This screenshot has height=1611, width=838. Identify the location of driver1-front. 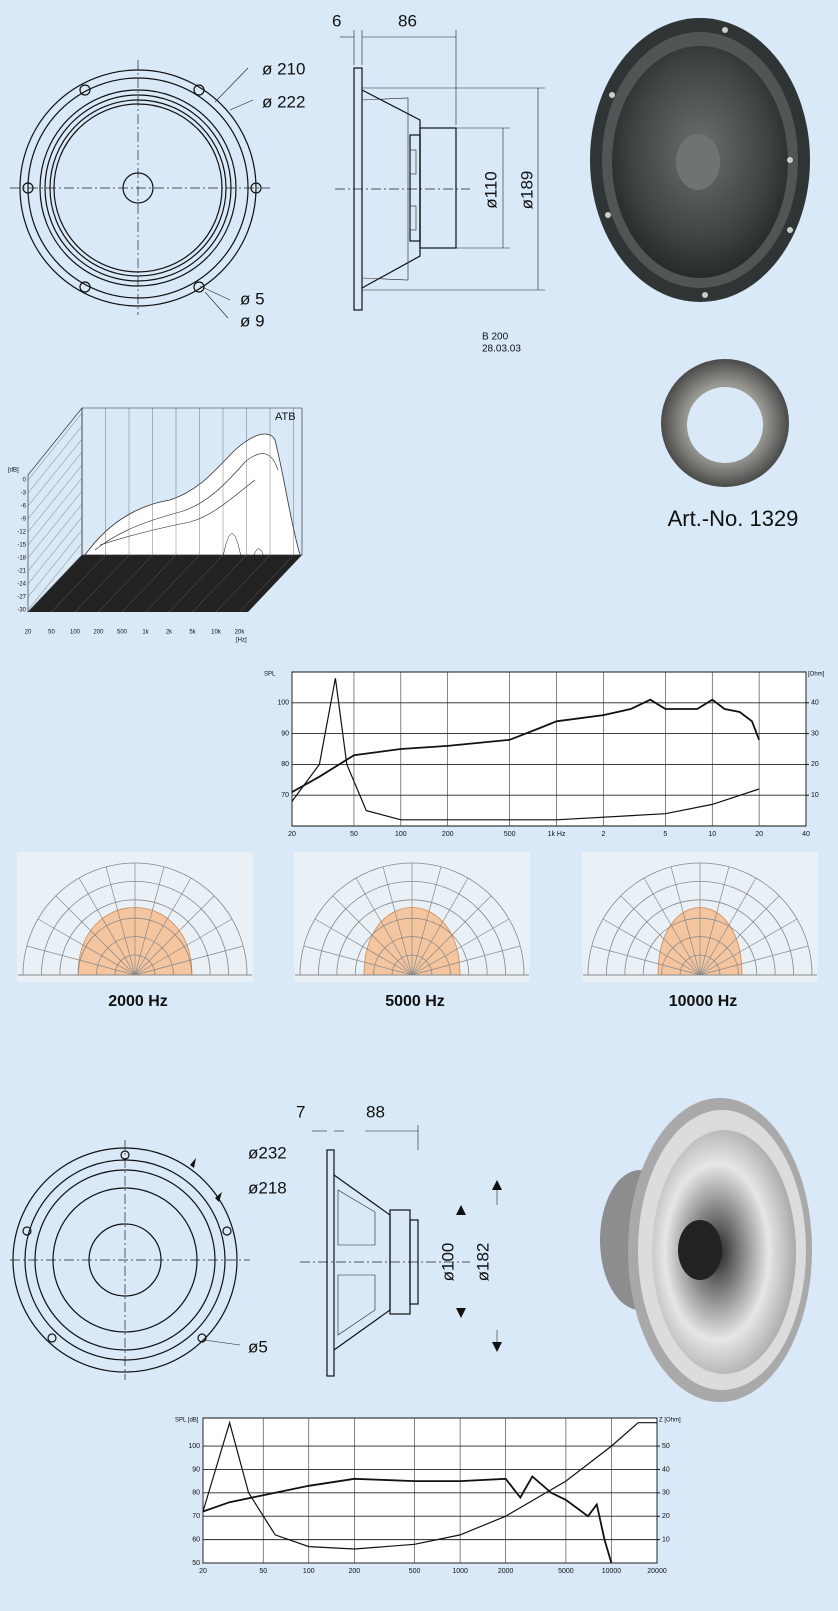
(140, 189).